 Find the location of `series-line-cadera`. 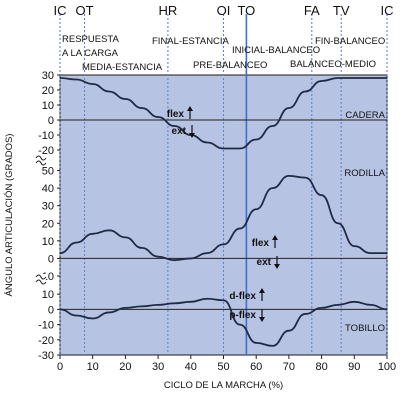

series-line-cadera is located at coordinates (223, 113).